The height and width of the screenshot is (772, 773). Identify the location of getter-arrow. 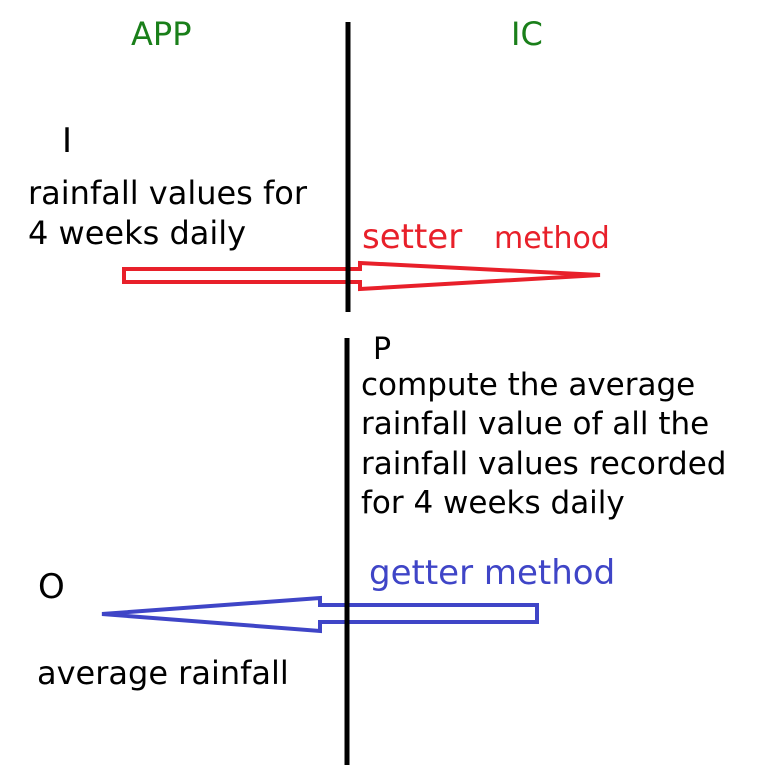
(320, 614).